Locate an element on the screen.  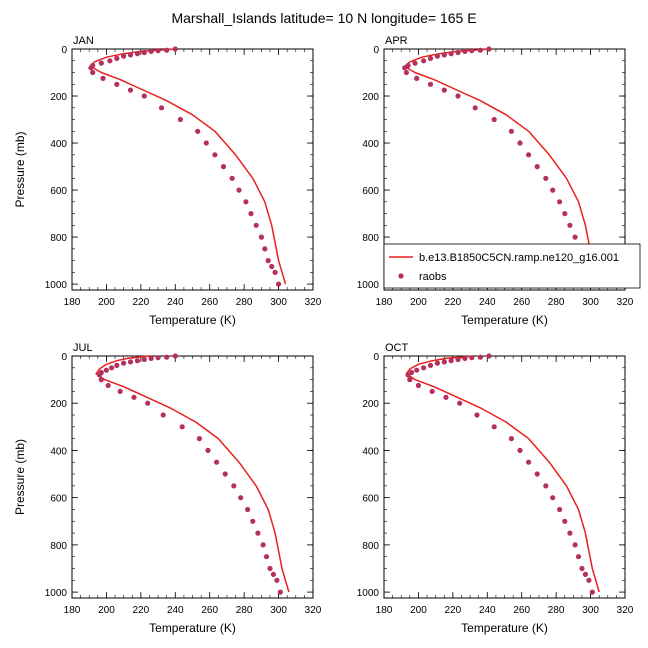
legend-dot-swatch is located at coordinates (401, 276).